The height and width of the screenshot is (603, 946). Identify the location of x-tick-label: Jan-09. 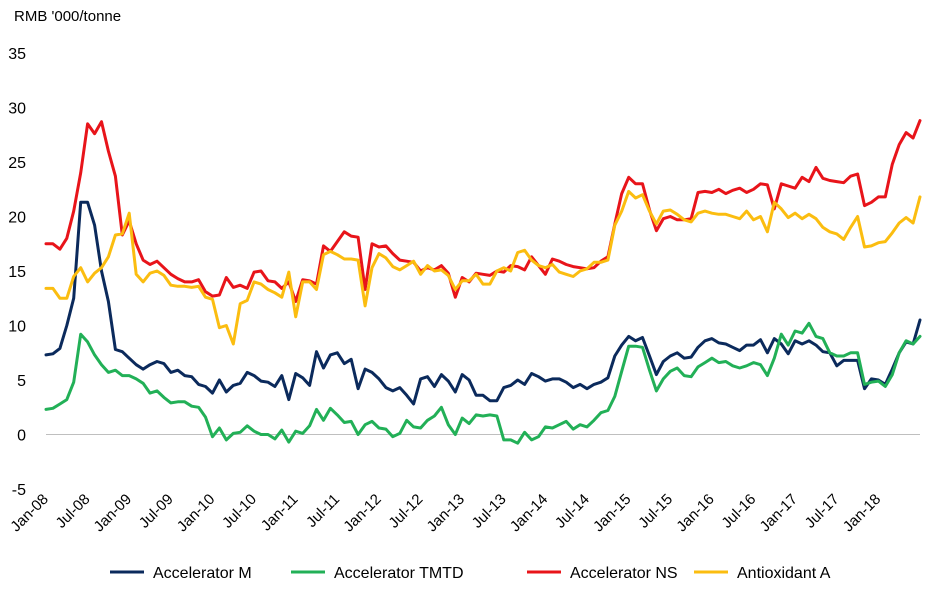
(113, 513).